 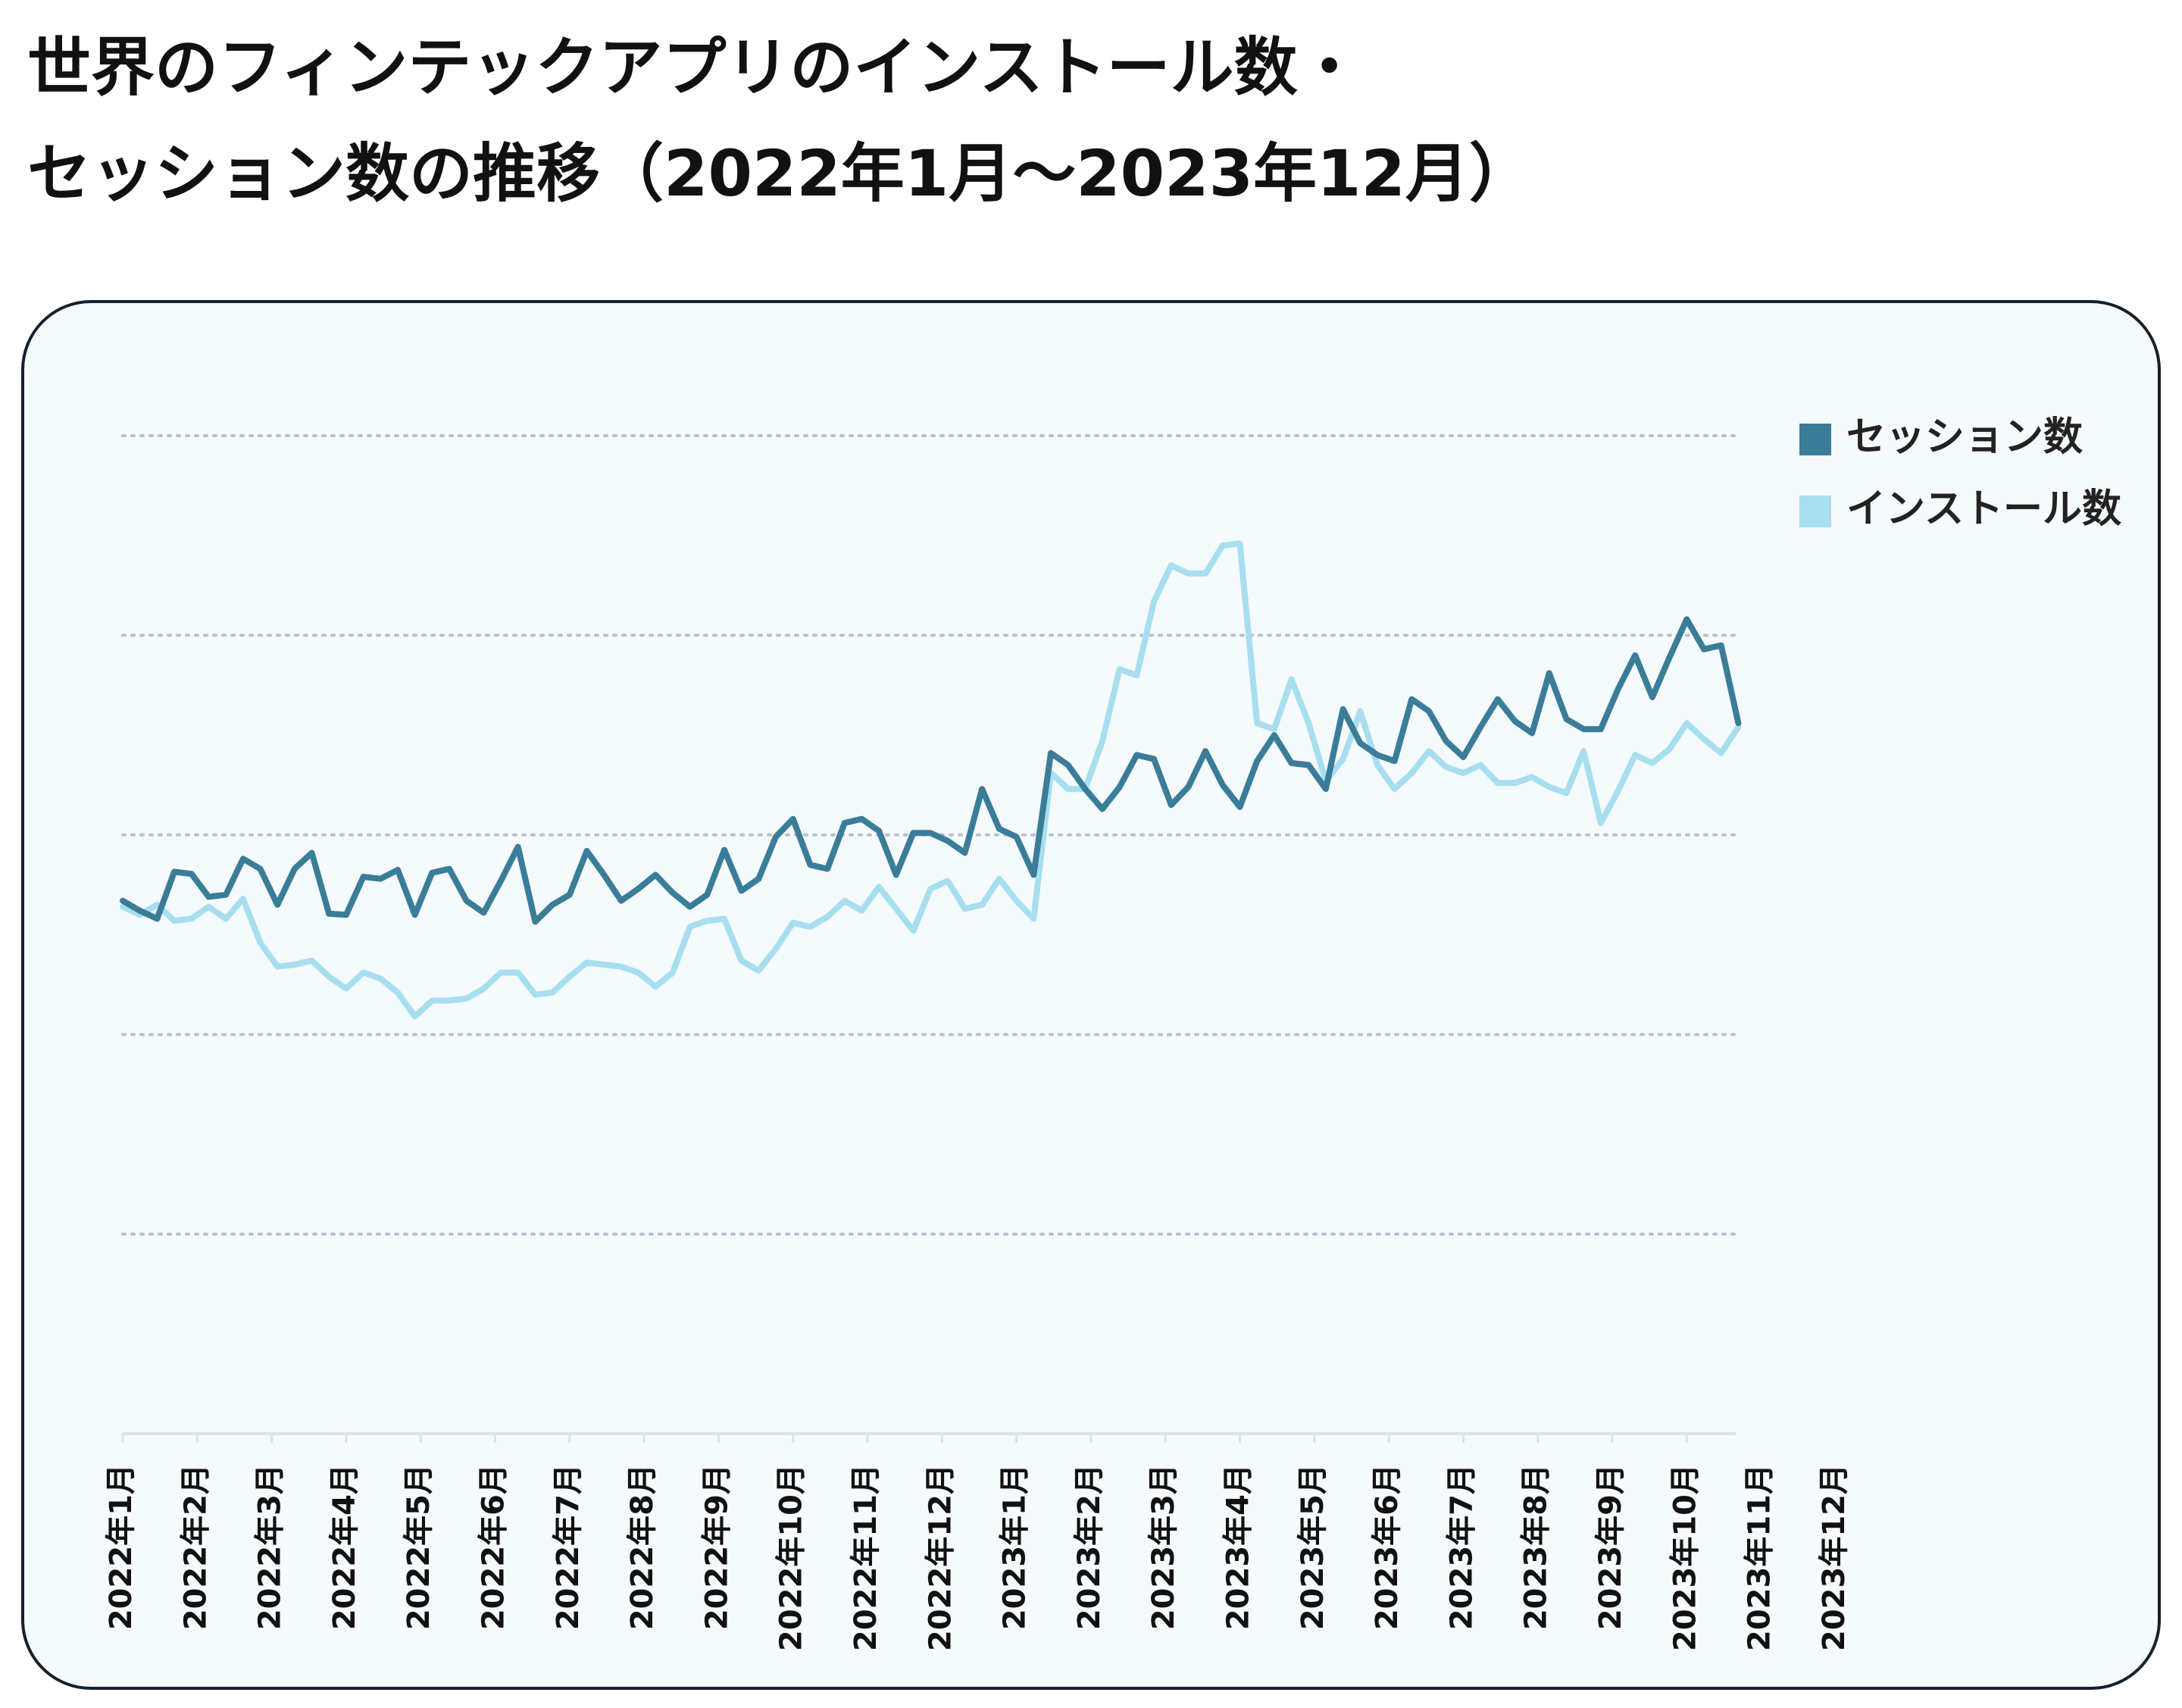 What do you see at coordinates (1387, 1547) in the screenshot?
I see `x-tick-label: 2023年6月` at bounding box center [1387, 1547].